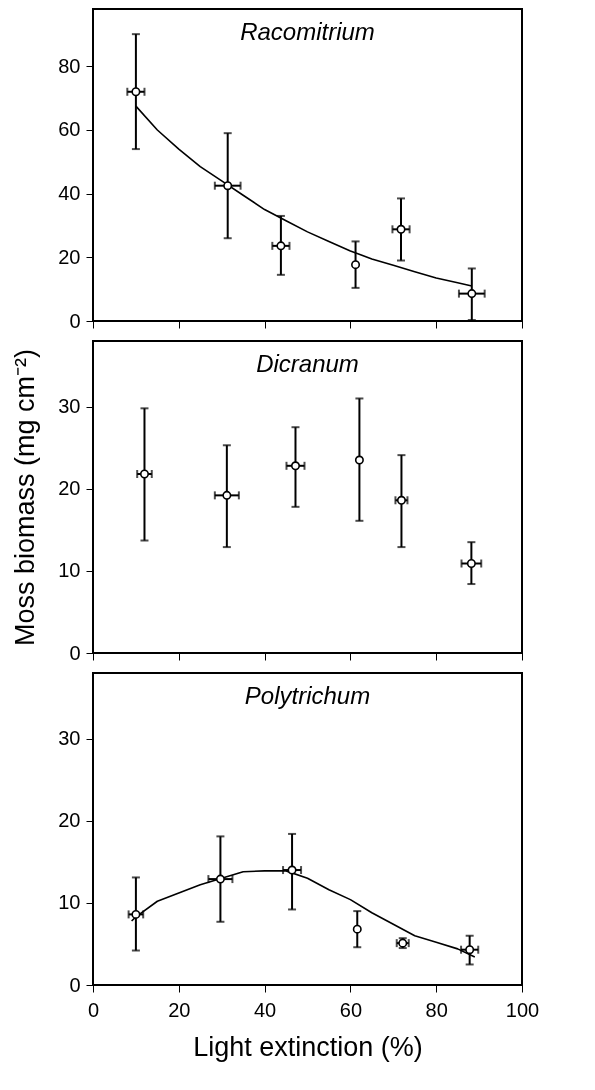  Describe the element at coordinates (307, 695) in the screenshot. I see `chart-title: Polytrichum` at that location.